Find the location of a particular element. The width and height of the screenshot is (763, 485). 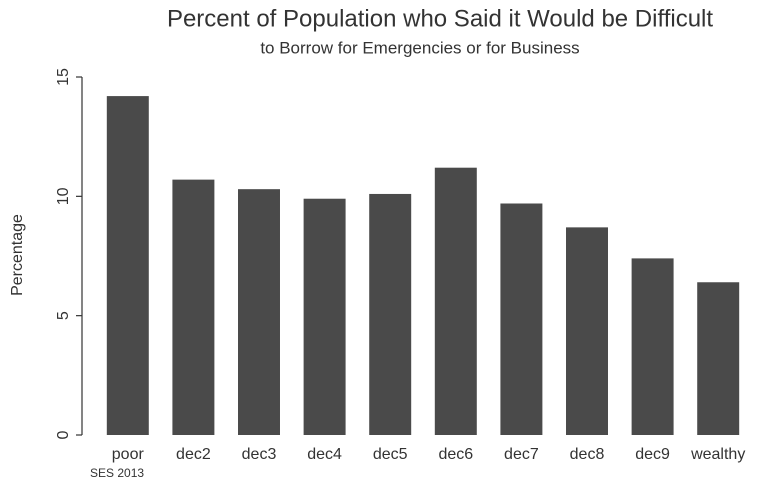

x-tick-label: dec6 is located at coordinates (455, 454).